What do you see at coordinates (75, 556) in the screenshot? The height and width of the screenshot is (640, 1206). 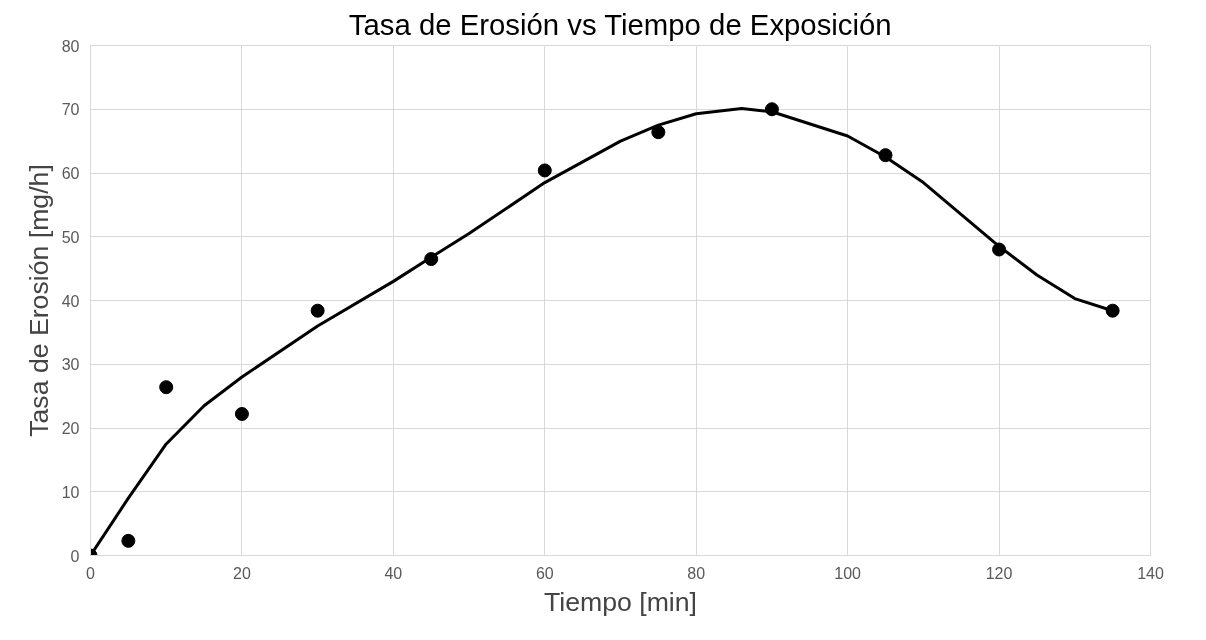 I see `y-tick-label: 0` at bounding box center [75, 556].